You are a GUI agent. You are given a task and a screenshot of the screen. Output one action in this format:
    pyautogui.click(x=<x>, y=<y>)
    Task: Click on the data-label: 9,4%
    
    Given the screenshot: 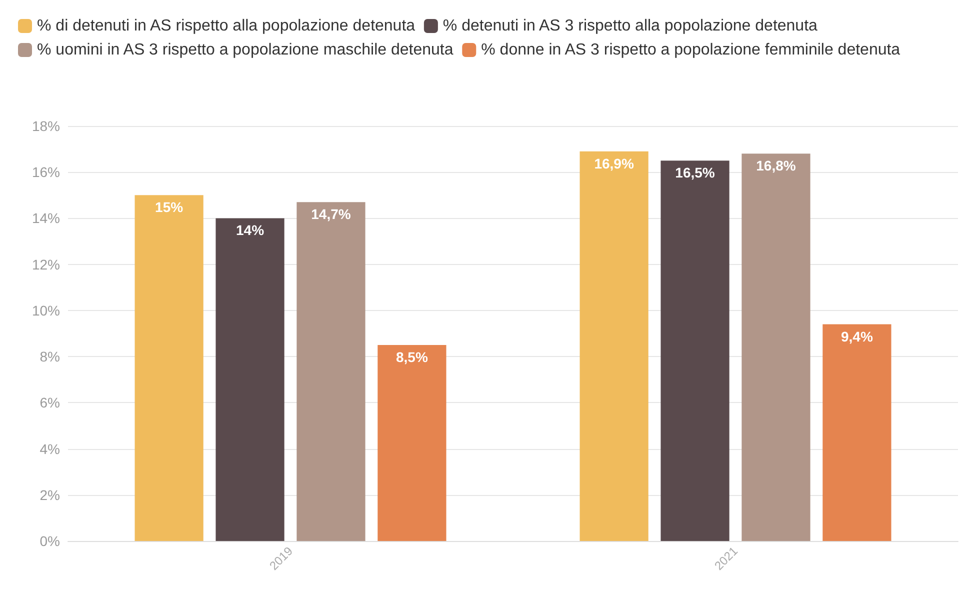 What is the action you would take?
    pyautogui.click(x=857, y=336)
    